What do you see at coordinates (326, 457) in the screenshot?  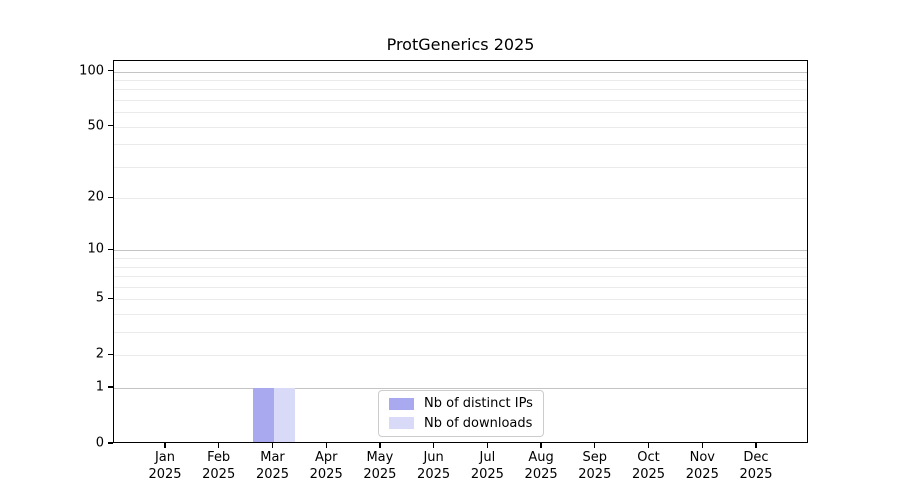 I see `x-tick-month: Apr` at bounding box center [326, 457].